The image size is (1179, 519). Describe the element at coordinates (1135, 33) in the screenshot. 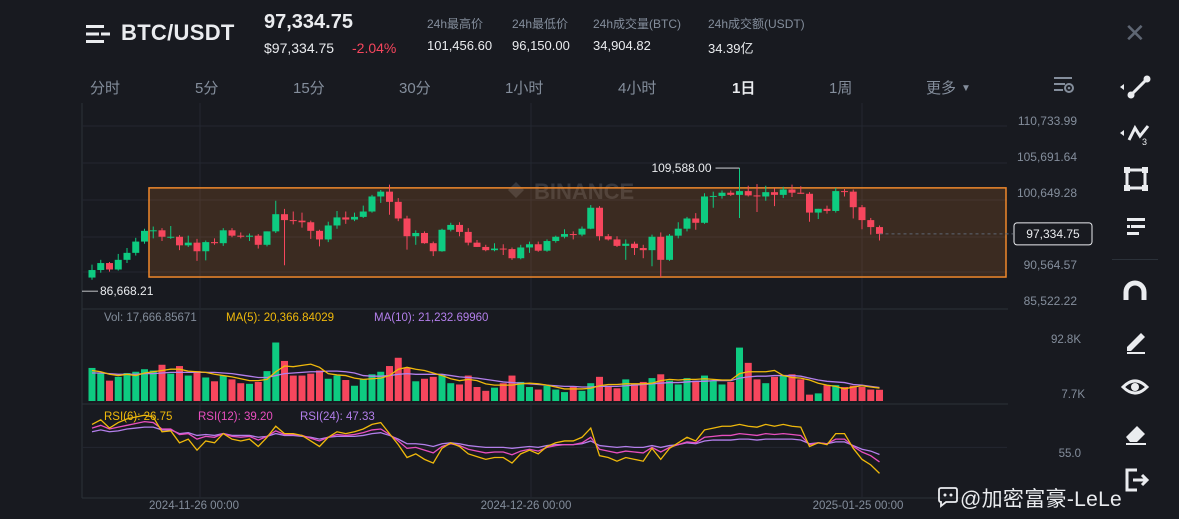

I see `close-icon: ✕` at that location.